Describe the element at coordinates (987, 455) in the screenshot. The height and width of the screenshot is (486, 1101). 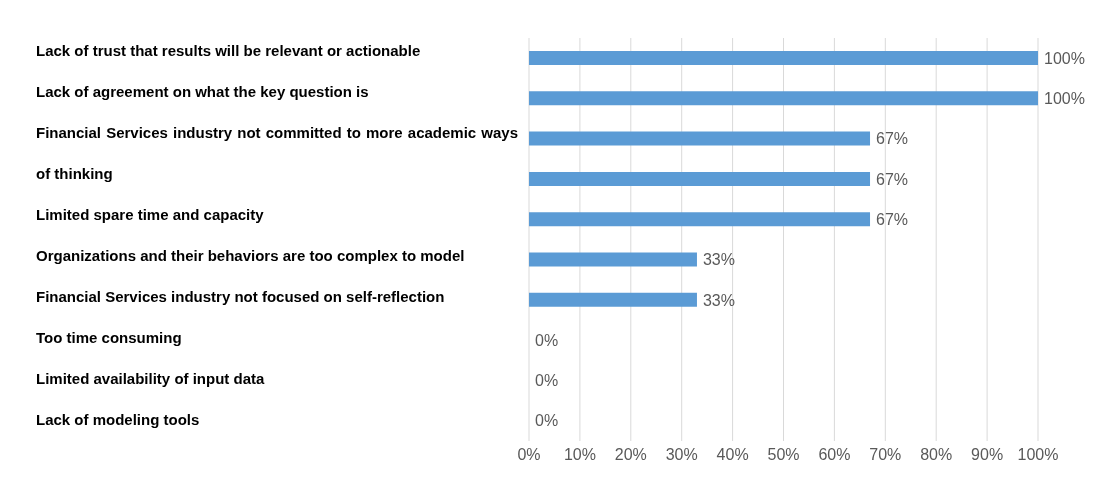
I see `x-tick-label: 90%` at that location.